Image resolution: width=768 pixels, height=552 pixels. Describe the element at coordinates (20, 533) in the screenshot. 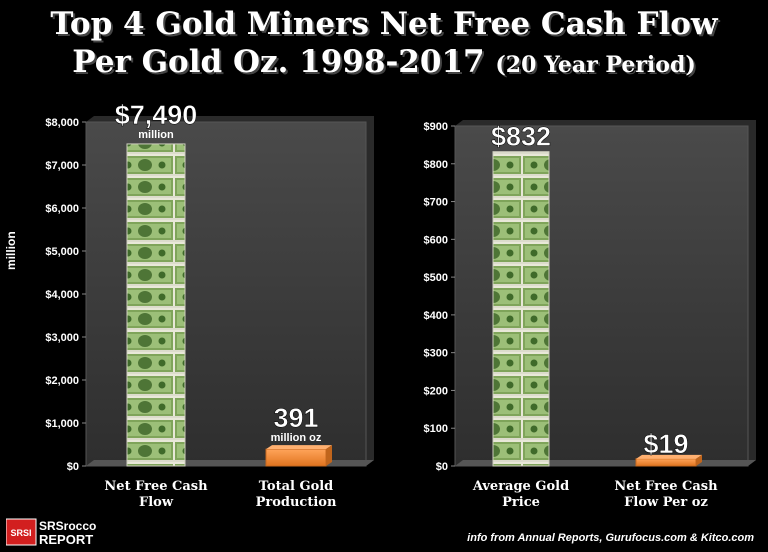

I see `logo-badge-text: SRSI` at that location.